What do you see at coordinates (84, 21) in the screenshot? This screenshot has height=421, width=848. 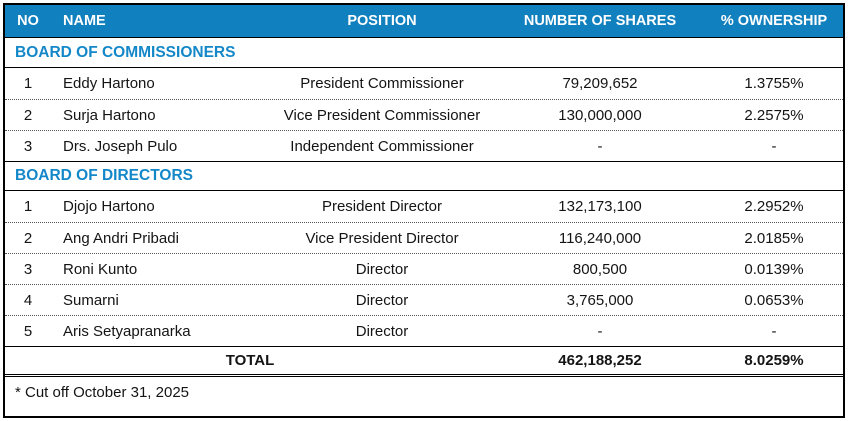 I see `column-header-name: NAME` at bounding box center [84, 21].